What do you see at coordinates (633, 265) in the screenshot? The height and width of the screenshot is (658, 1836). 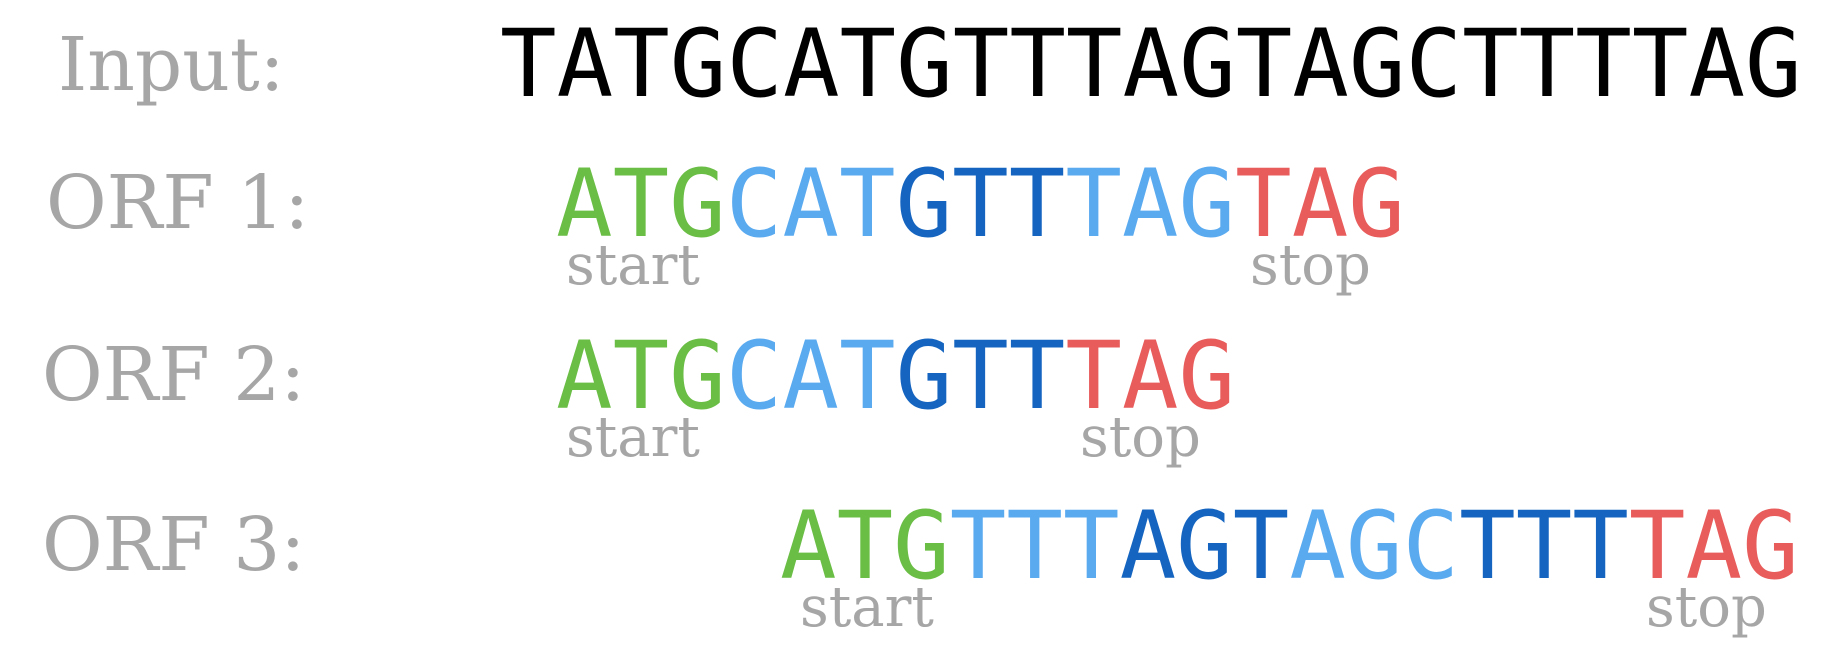 I see `orf1-start-label: start` at bounding box center [633, 265].